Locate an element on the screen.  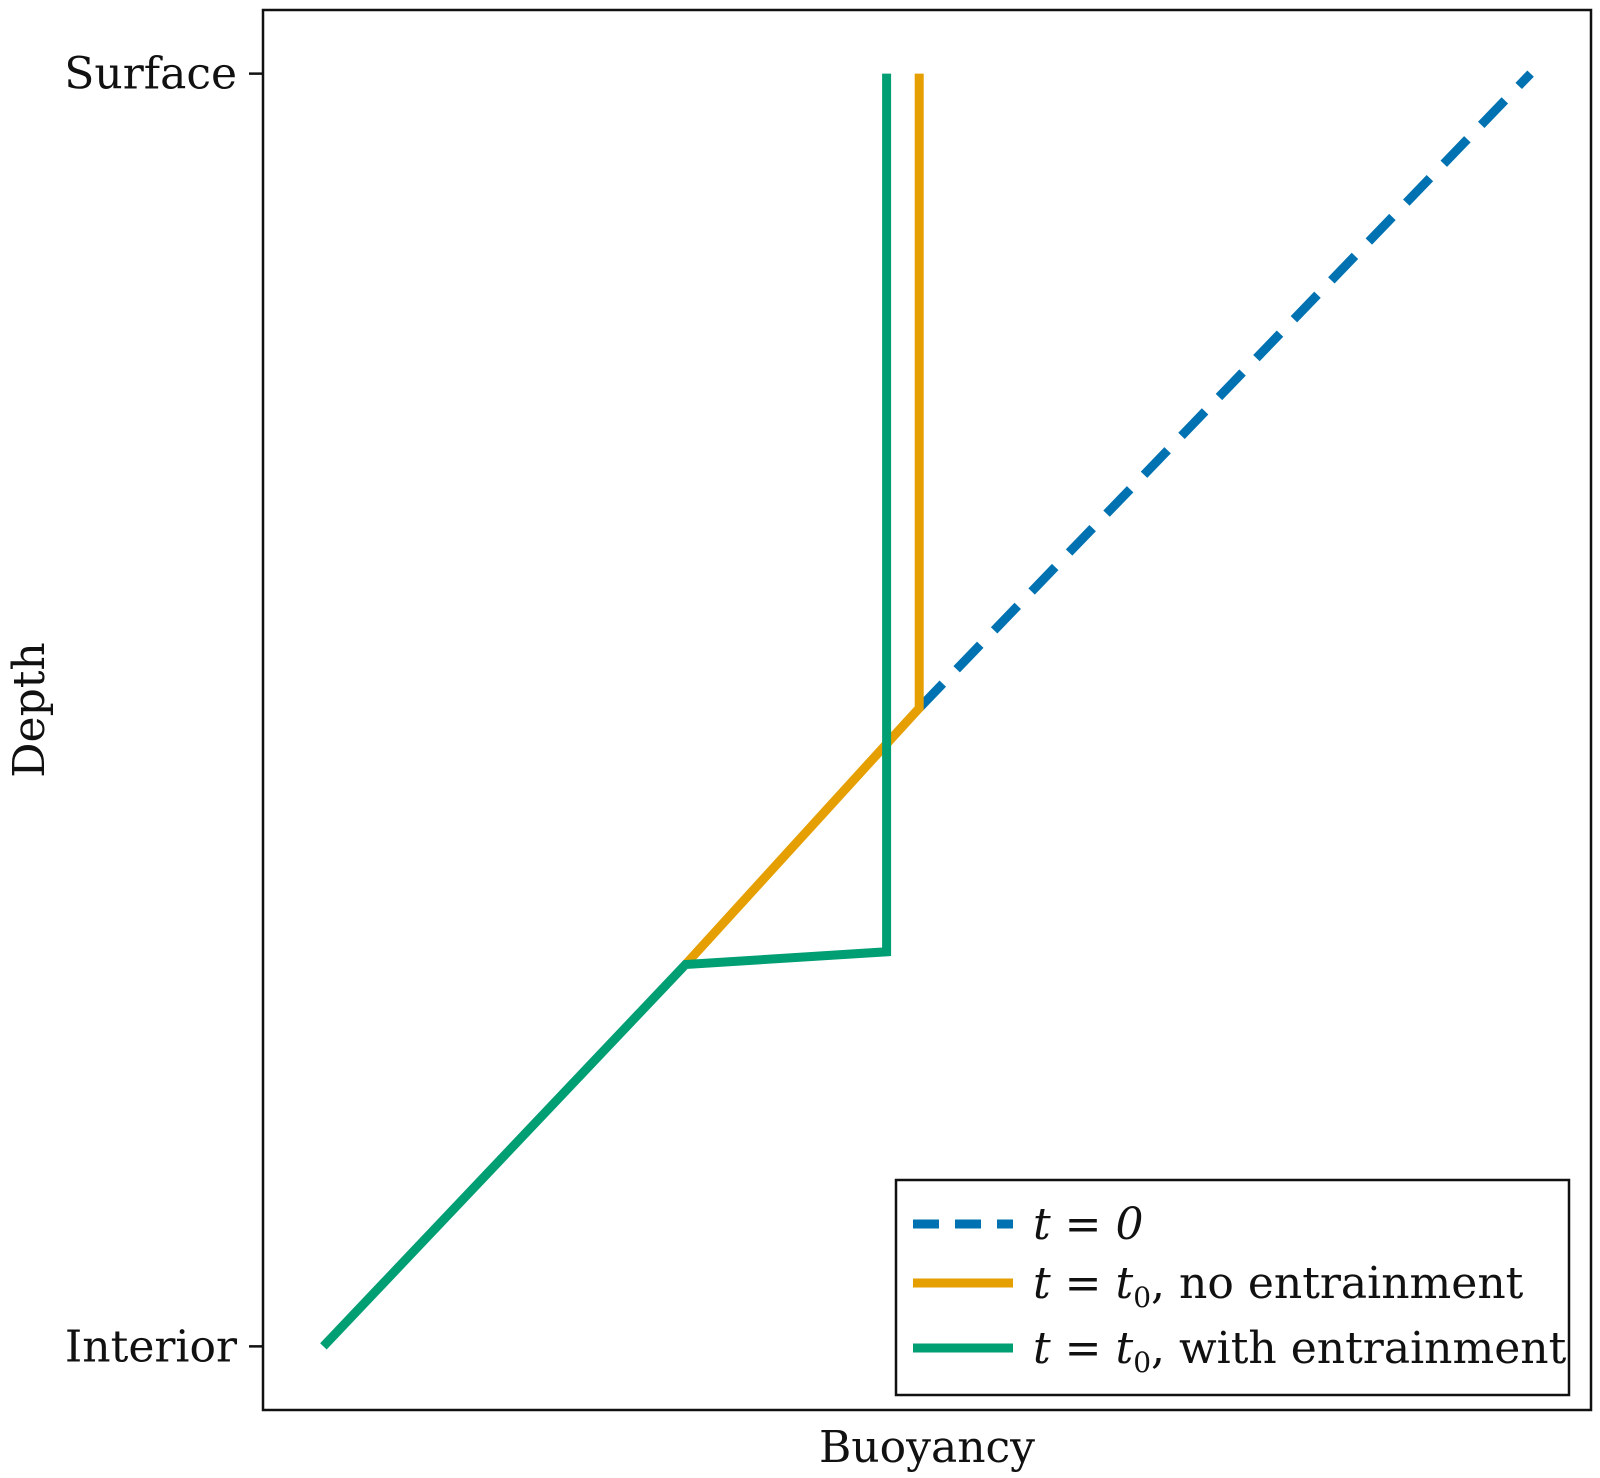
y-axis-label: Depth is located at coordinates (29, 710).